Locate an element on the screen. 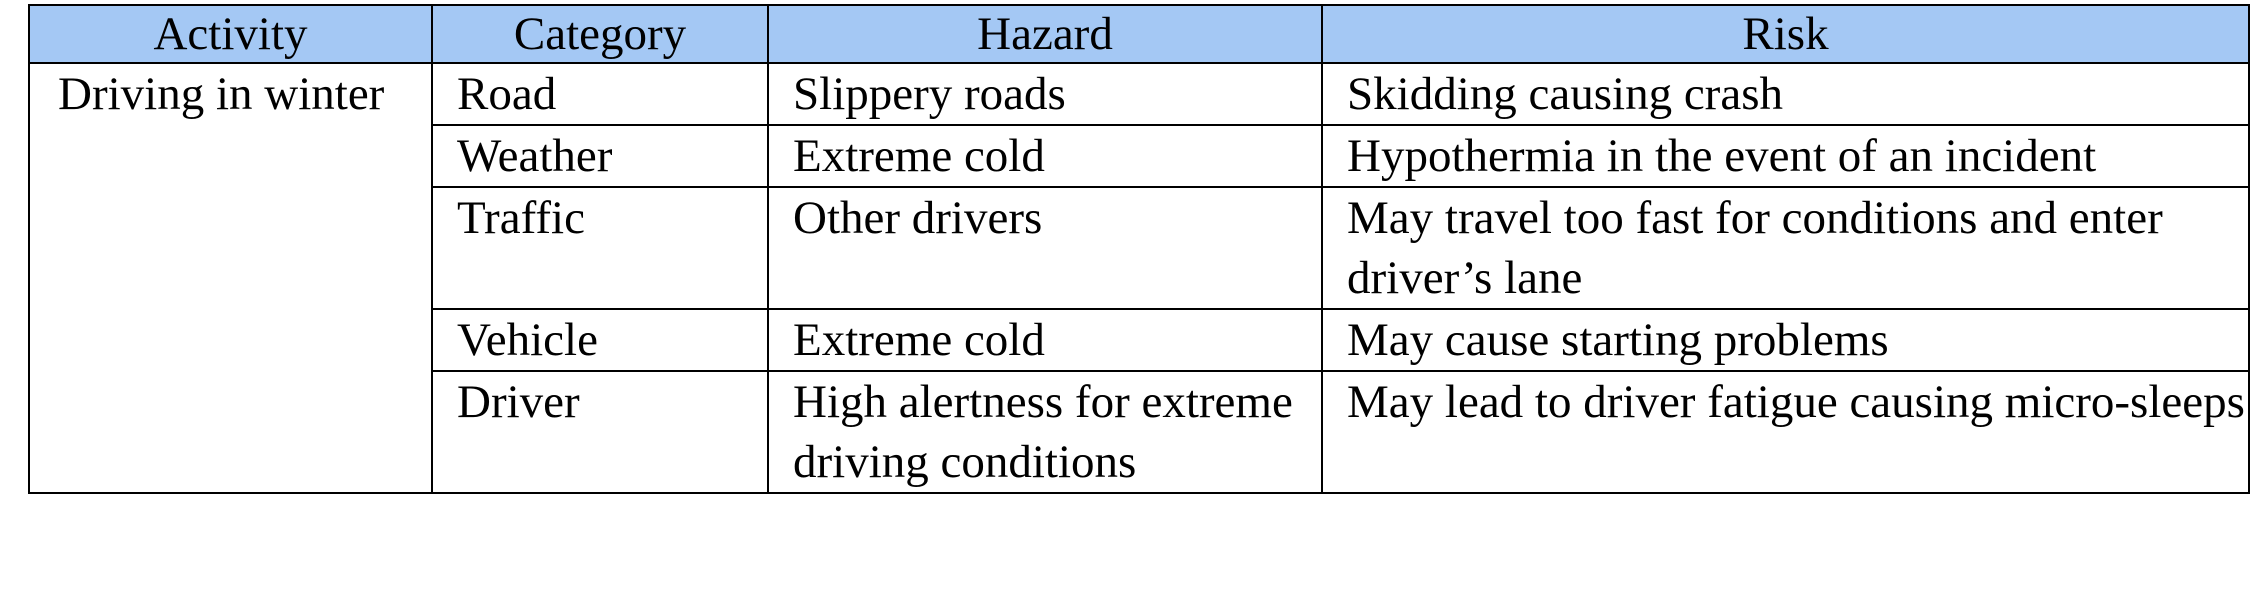 The width and height of the screenshot is (2266, 590). header-row: Activity Category Hazard Risk is located at coordinates (1139, 34).